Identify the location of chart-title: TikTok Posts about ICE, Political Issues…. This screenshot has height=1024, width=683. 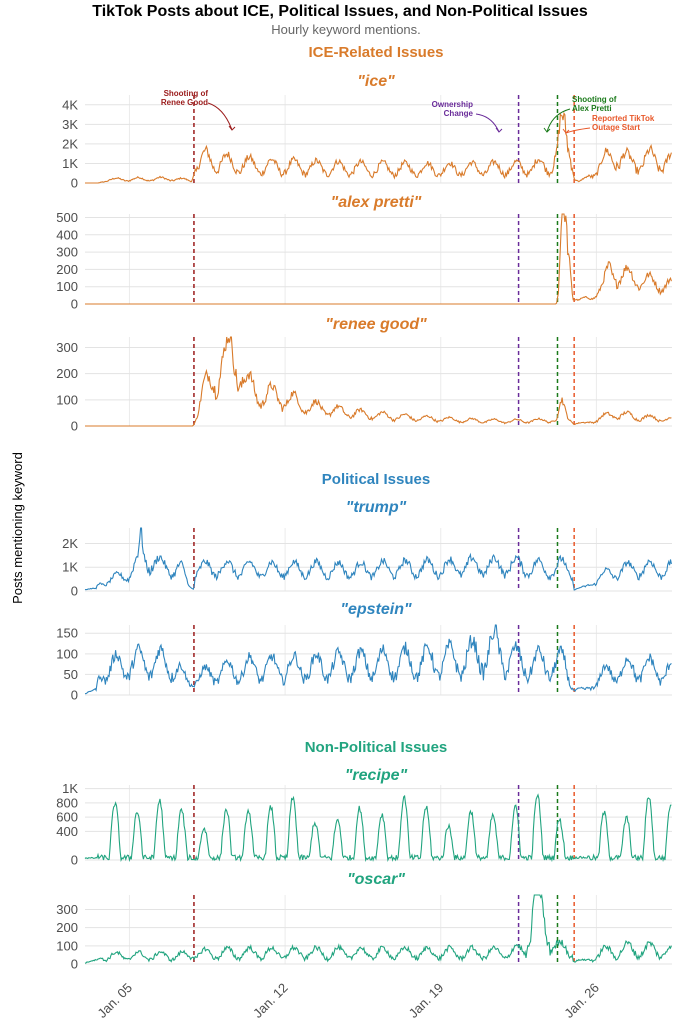
(340, 11).